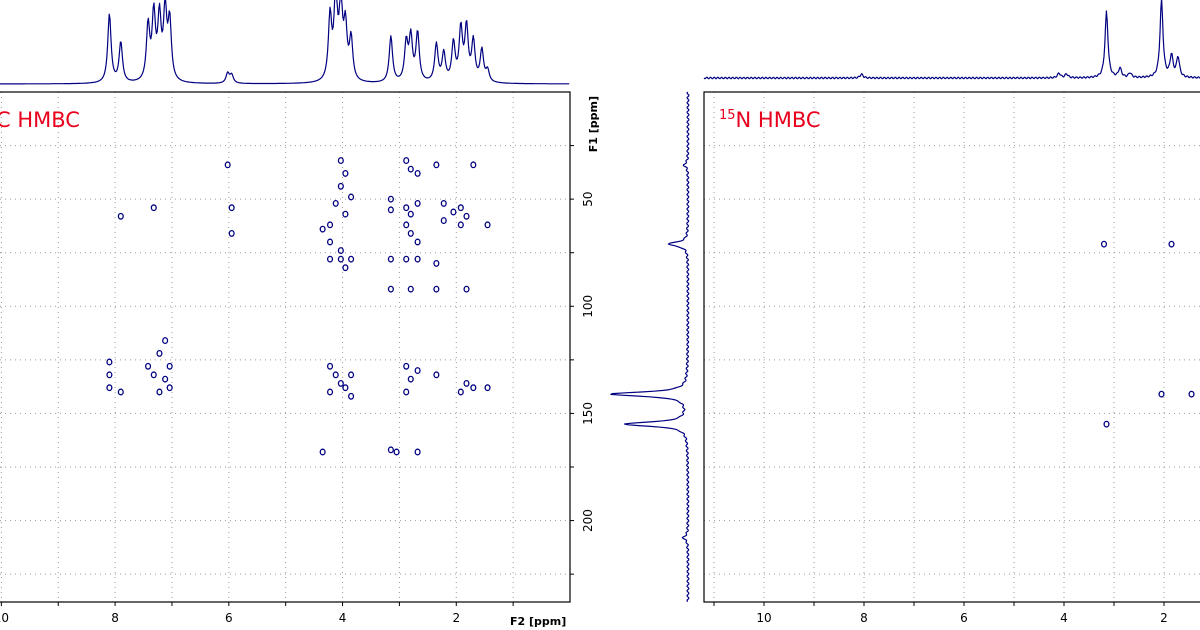 Image resolution: width=1200 pixels, height=630 pixels. Describe the element at coordinates (285, 42) in the screenshot. I see `proton-projection-c` at that location.